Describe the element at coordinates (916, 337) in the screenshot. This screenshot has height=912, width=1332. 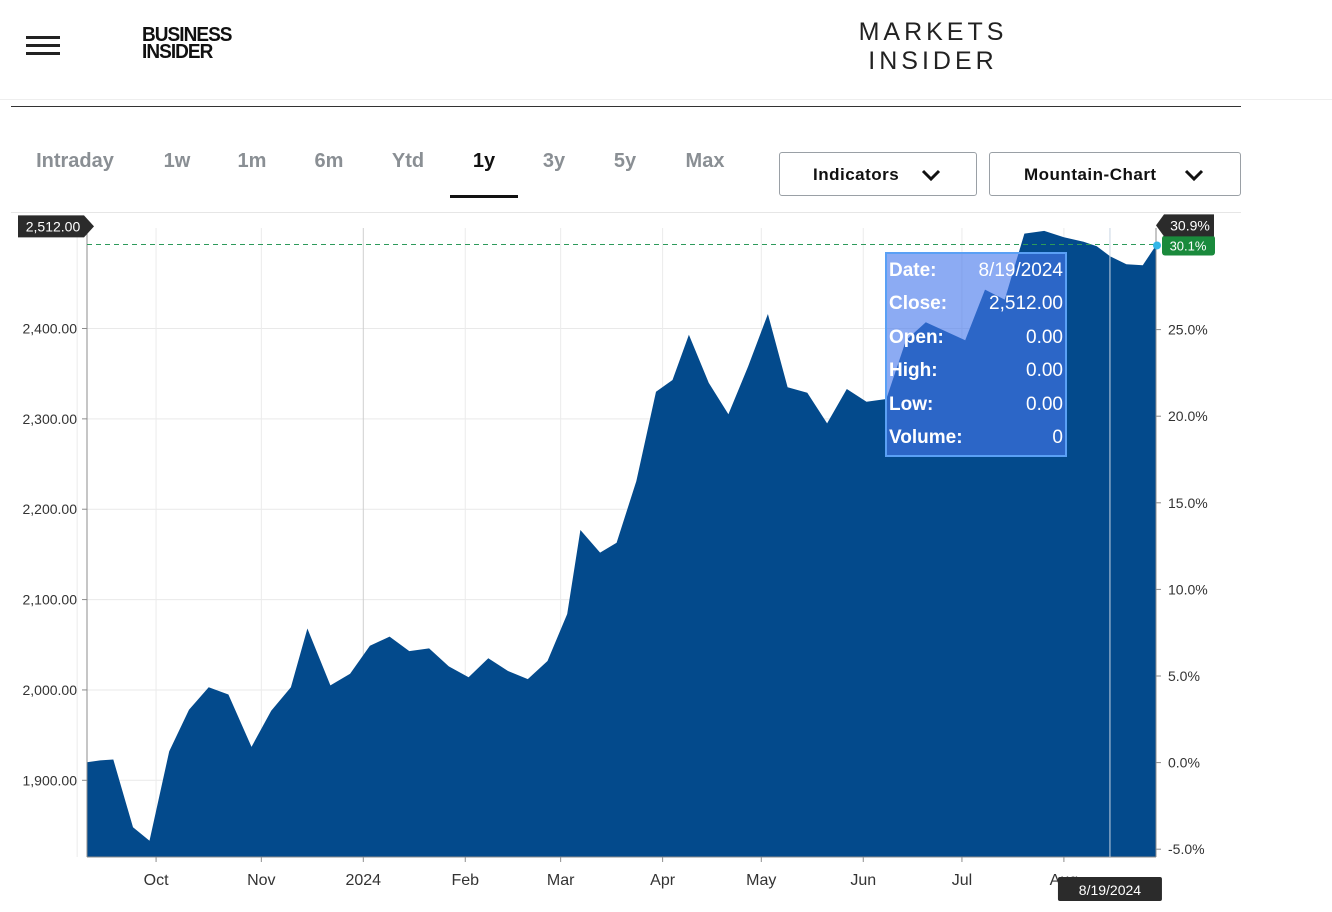
I see `tooltip-key: Open:` at that location.